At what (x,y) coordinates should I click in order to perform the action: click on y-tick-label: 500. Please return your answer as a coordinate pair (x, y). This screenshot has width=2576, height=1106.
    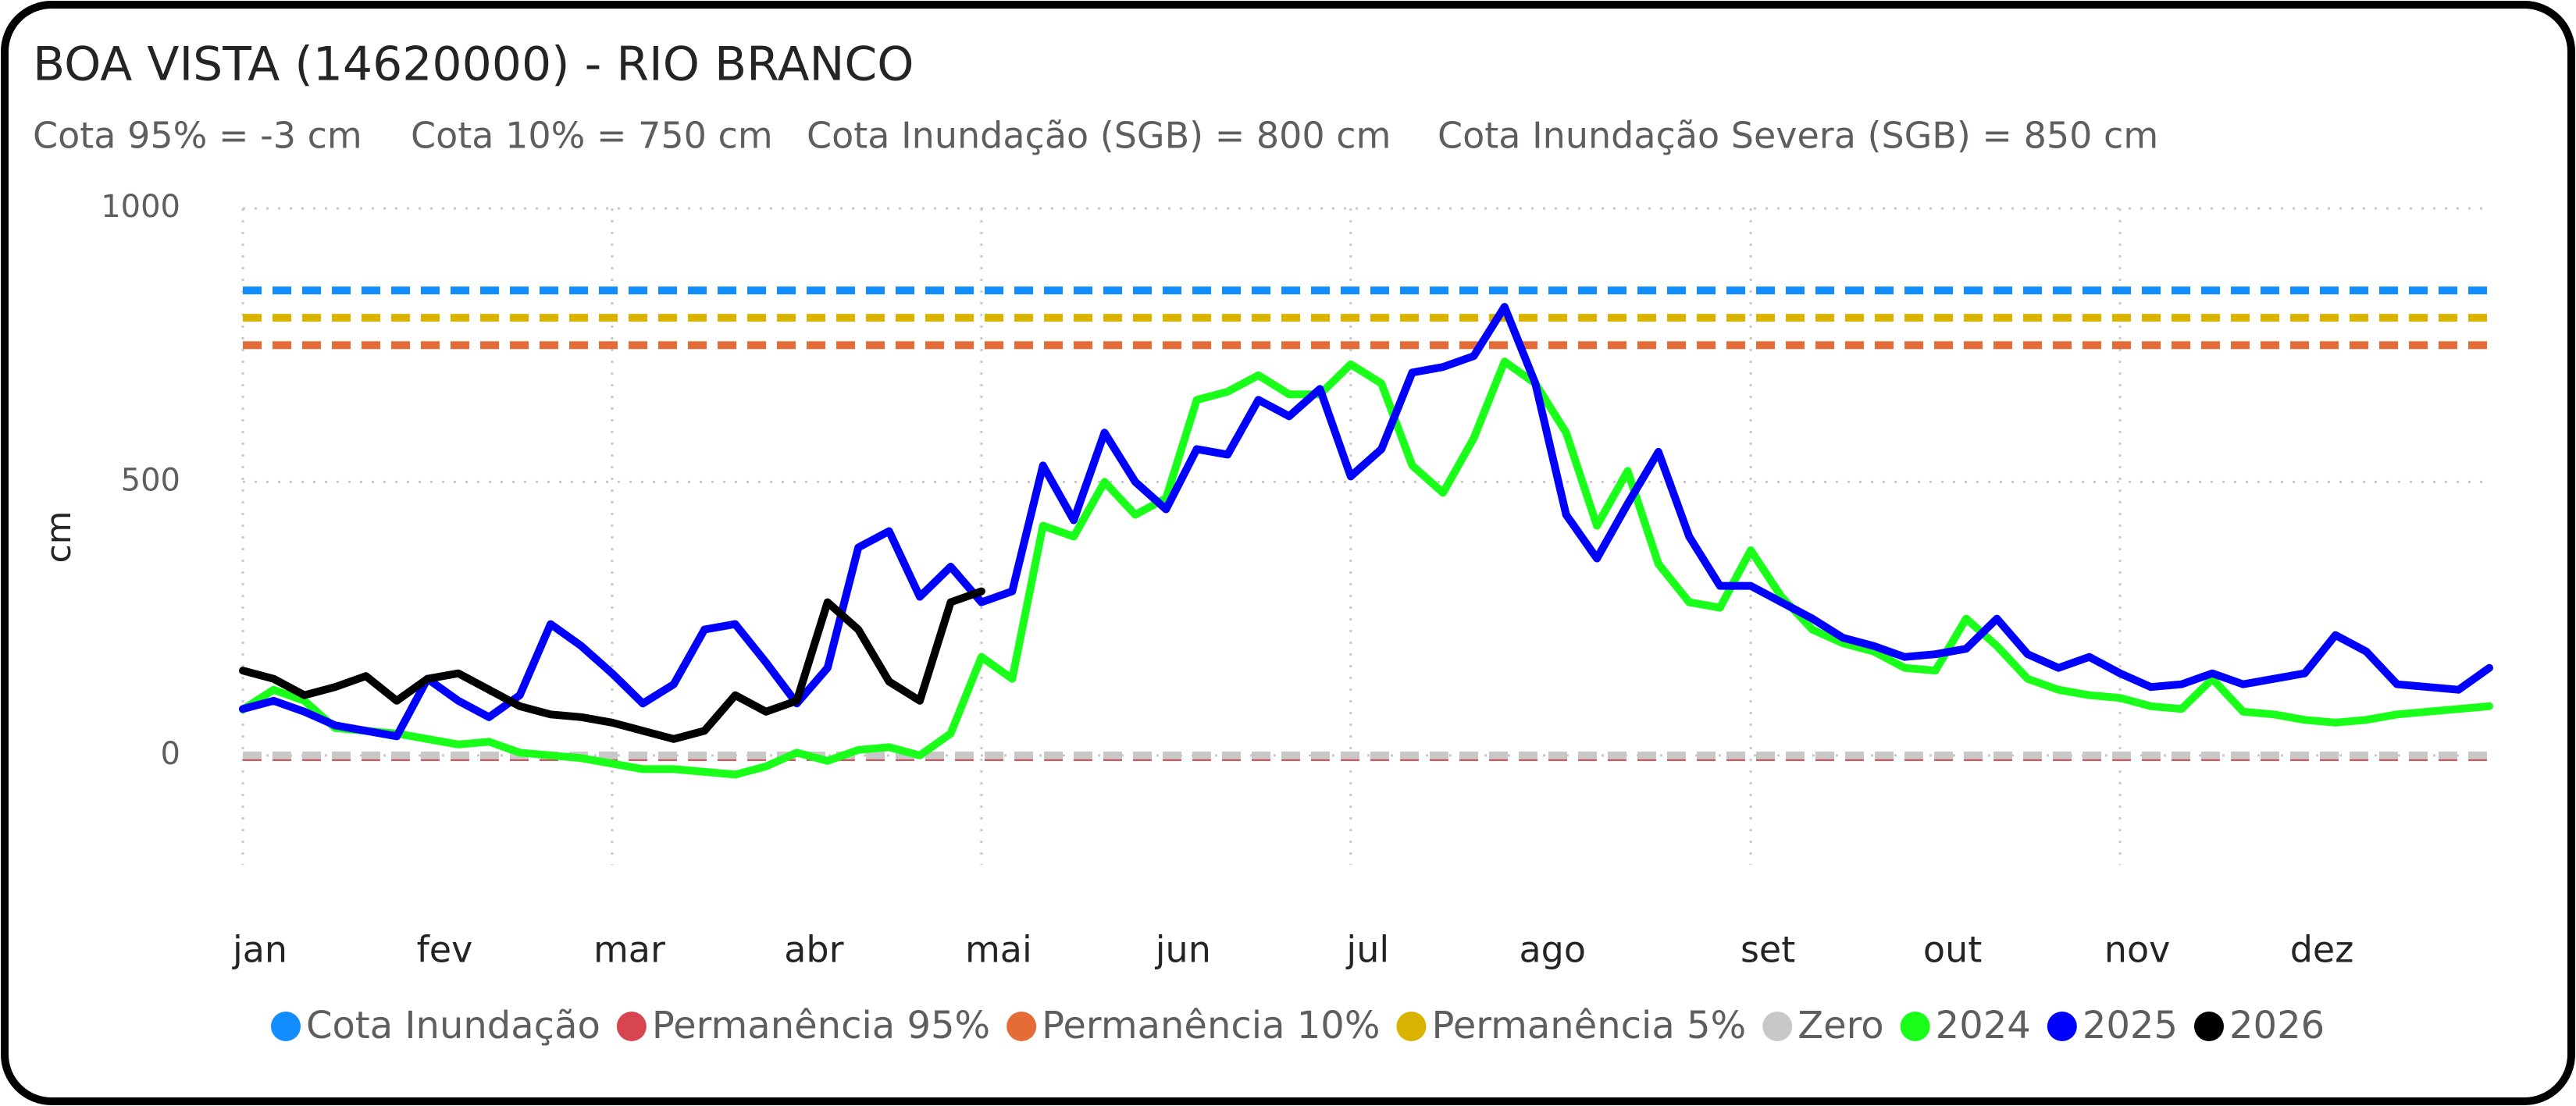
    Looking at the image, I should click on (150, 480).